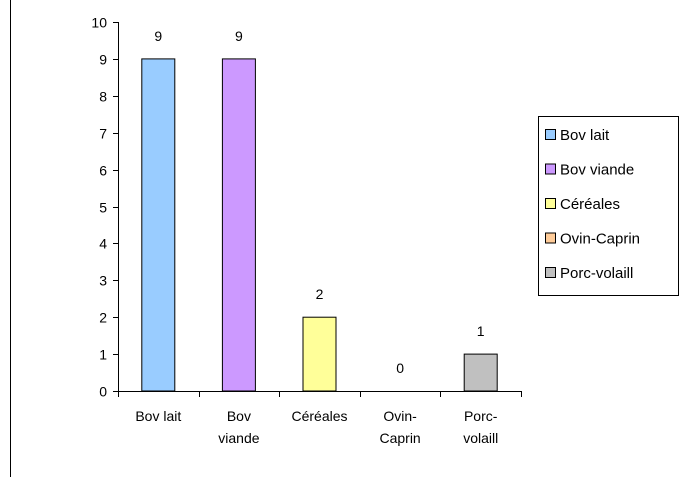  I want to click on legend-box, so click(608, 206).